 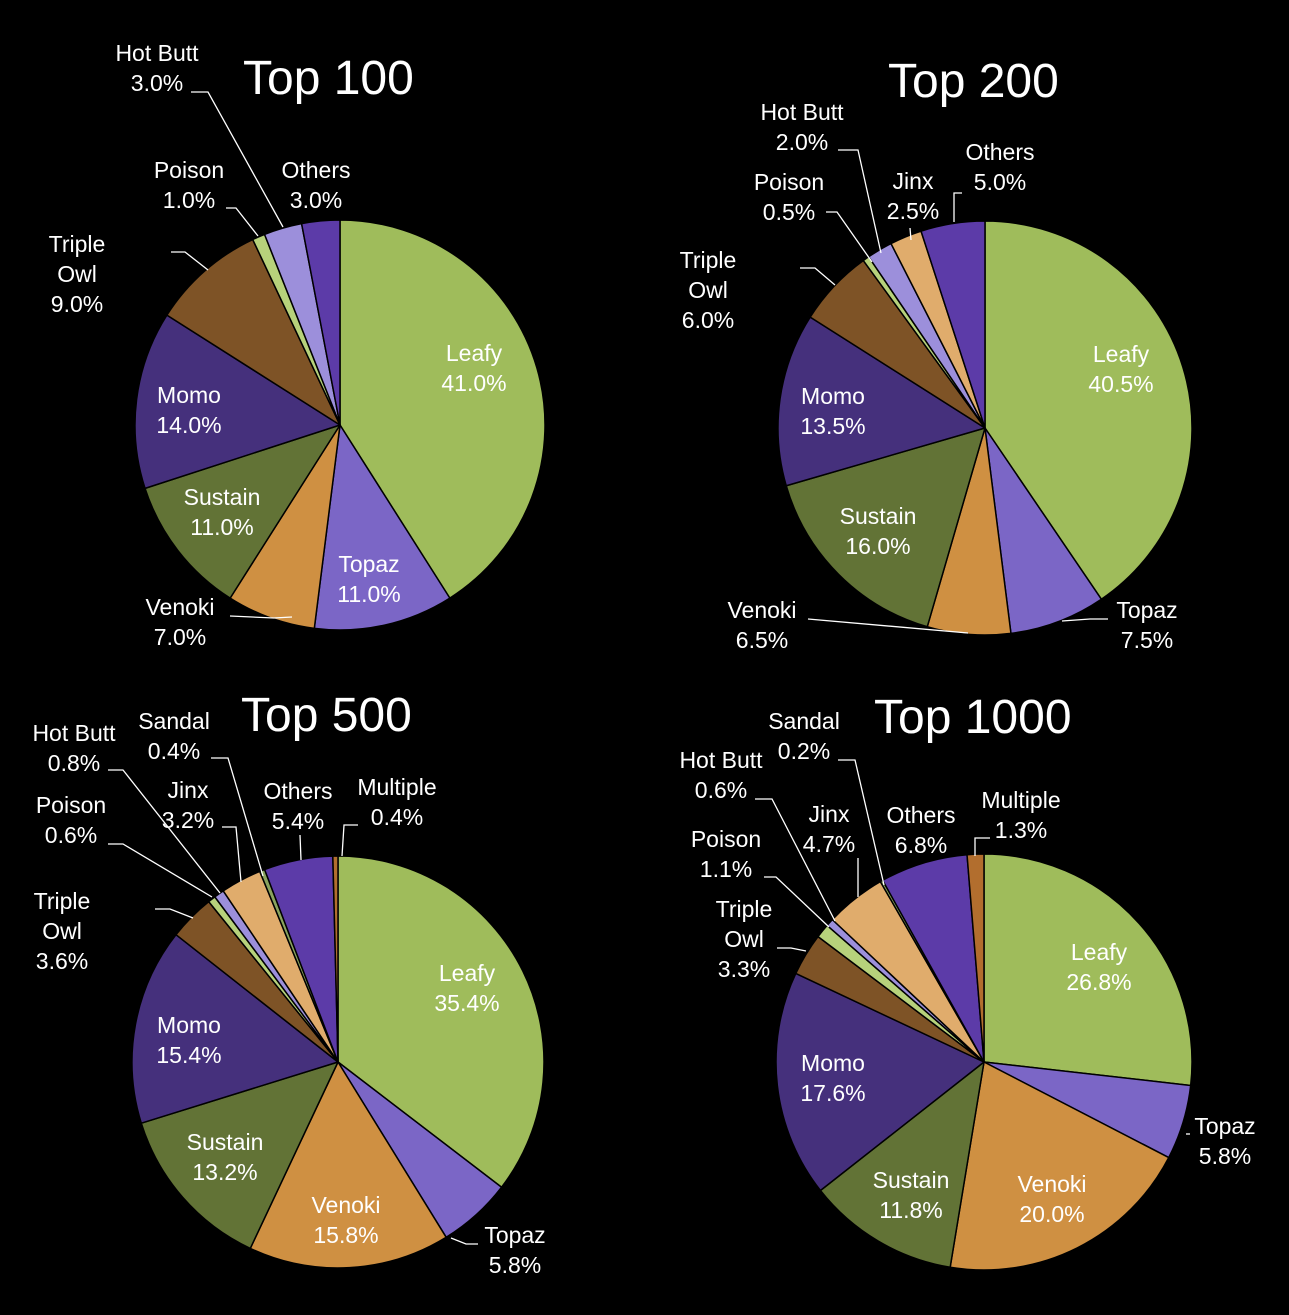 What do you see at coordinates (335, 959) in the screenshot?
I see `pie-slice-multiple` at bounding box center [335, 959].